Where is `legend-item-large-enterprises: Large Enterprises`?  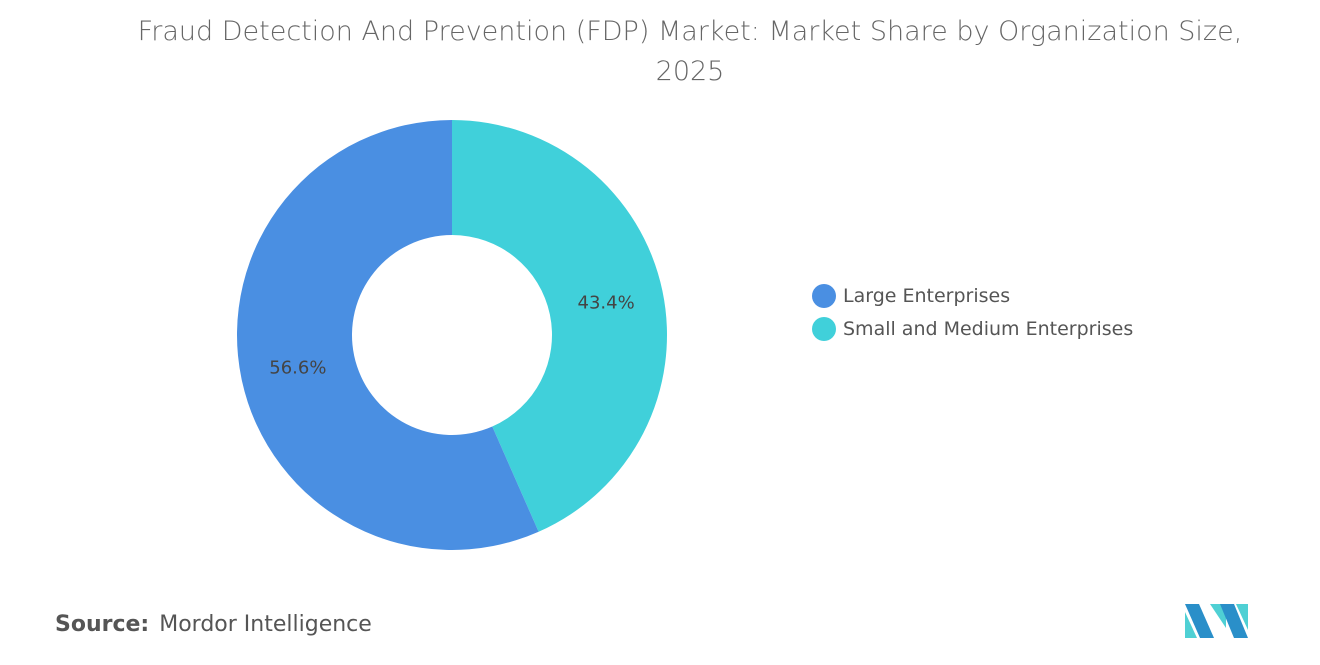
legend-item-large-enterprises: Large Enterprises is located at coordinates (911, 296).